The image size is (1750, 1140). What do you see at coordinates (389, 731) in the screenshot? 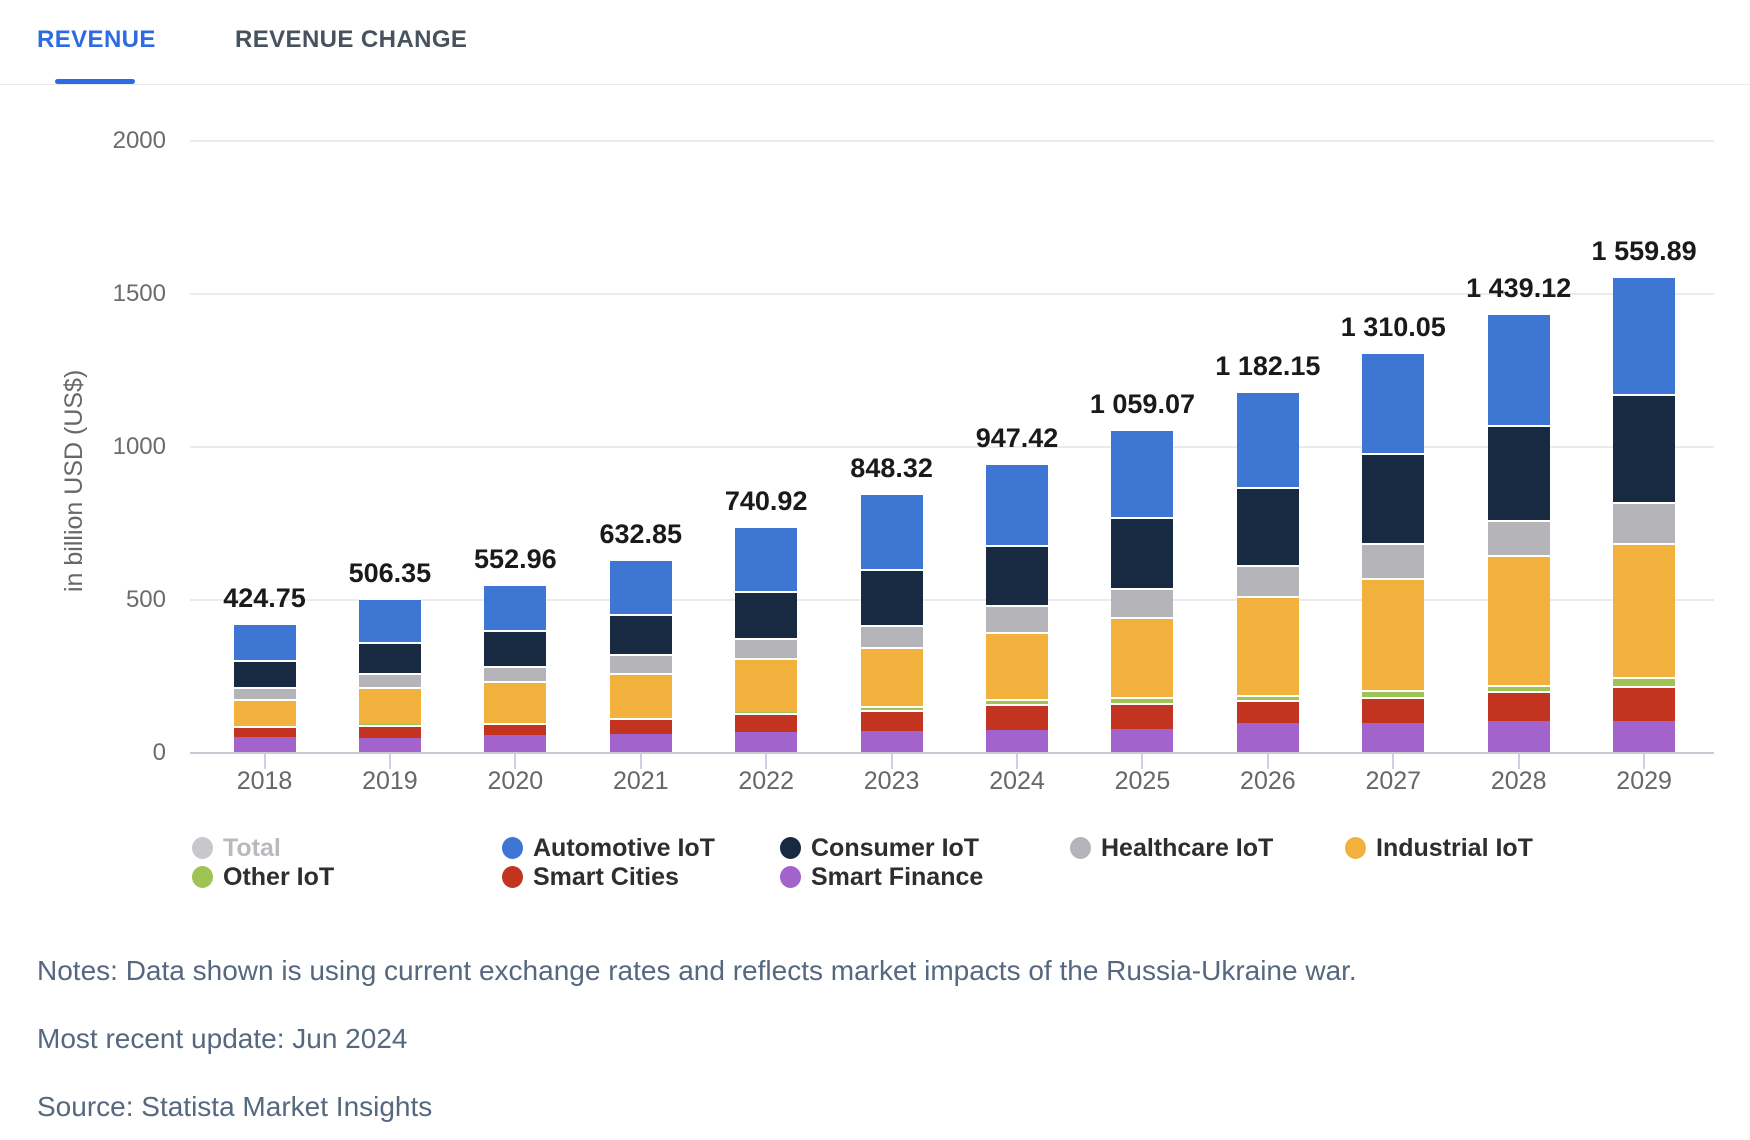
I see `bar-segment-smart-cities-2019` at bounding box center [389, 731].